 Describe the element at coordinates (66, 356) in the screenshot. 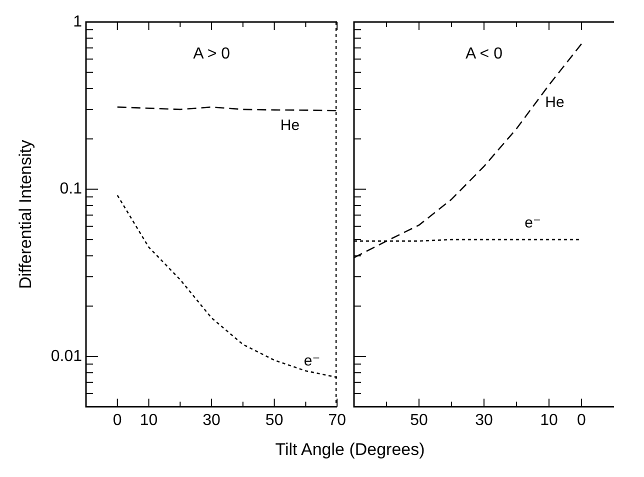

I see `y-tick-label: 0.01` at that location.